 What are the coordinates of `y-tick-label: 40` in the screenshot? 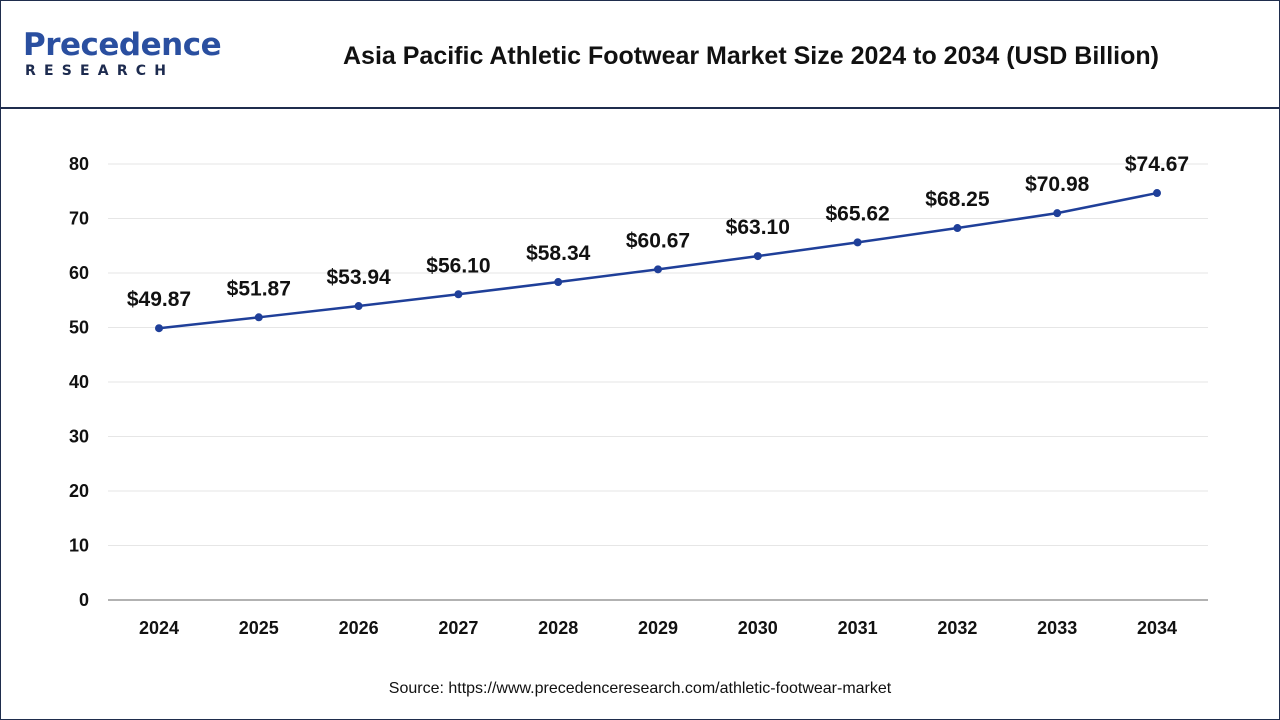 It's located at (79, 382).